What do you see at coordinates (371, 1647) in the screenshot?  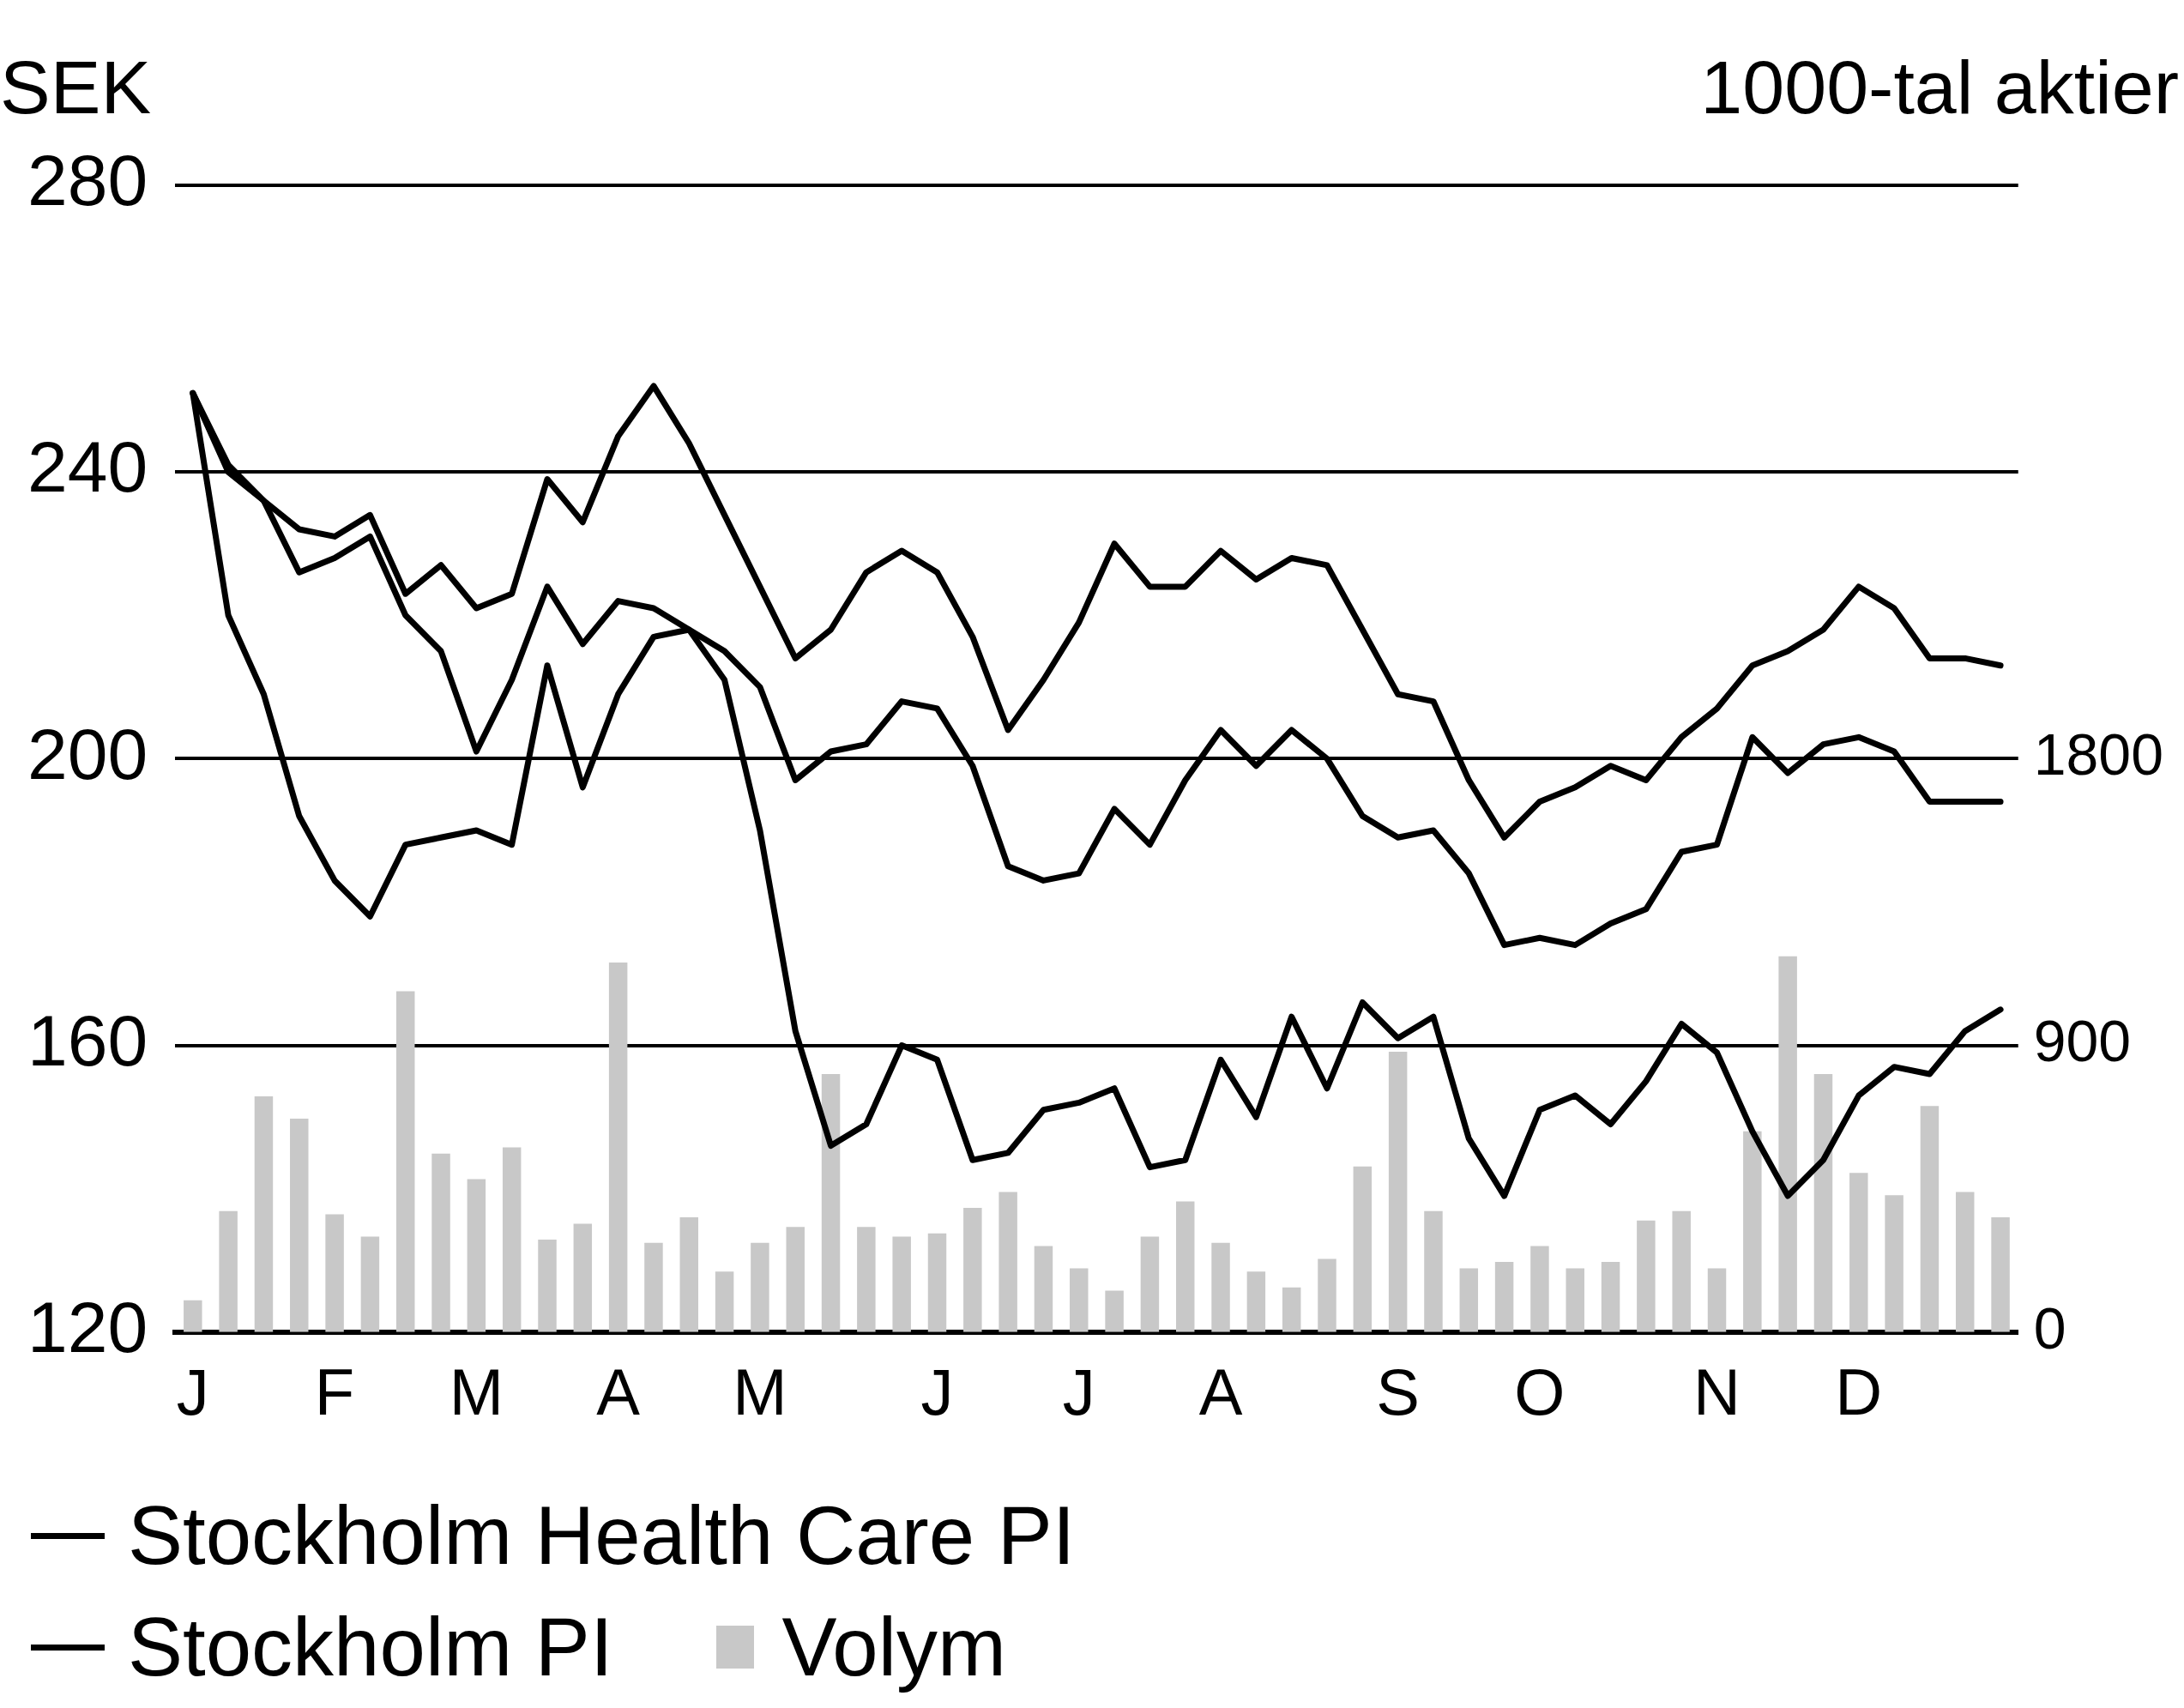 I see `legend-label: Stockholm PI` at bounding box center [371, 1647].